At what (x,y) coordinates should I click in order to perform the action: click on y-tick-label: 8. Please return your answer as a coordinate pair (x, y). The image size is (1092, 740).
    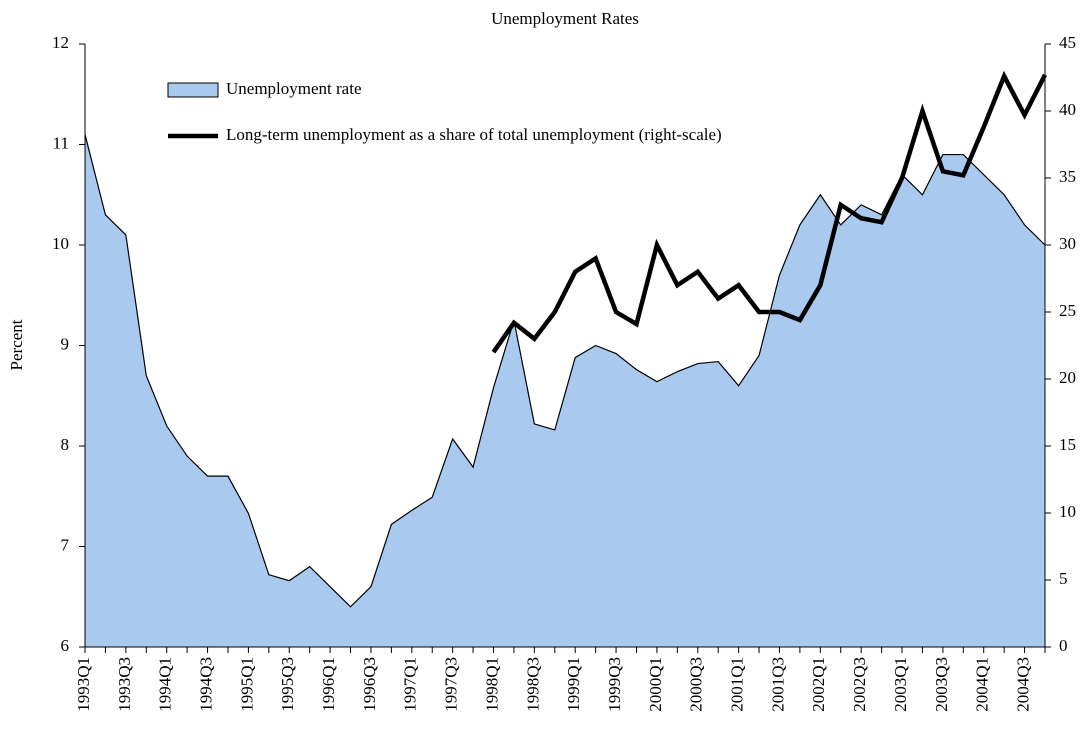
    Looking at the image, I should click on (65, 444).